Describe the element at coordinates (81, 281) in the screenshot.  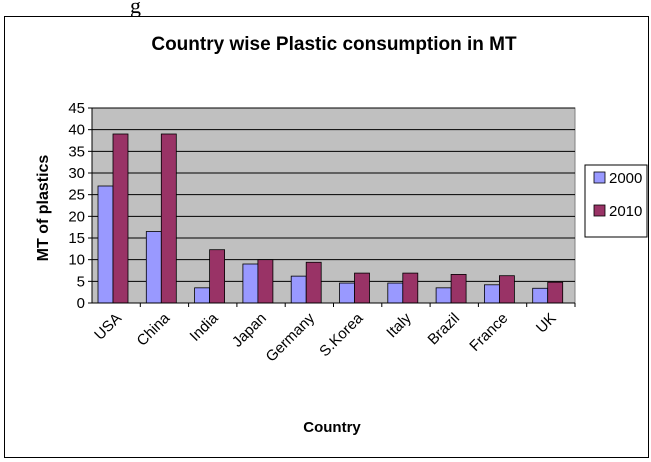
I see `y-tick-label: 5` at that location.